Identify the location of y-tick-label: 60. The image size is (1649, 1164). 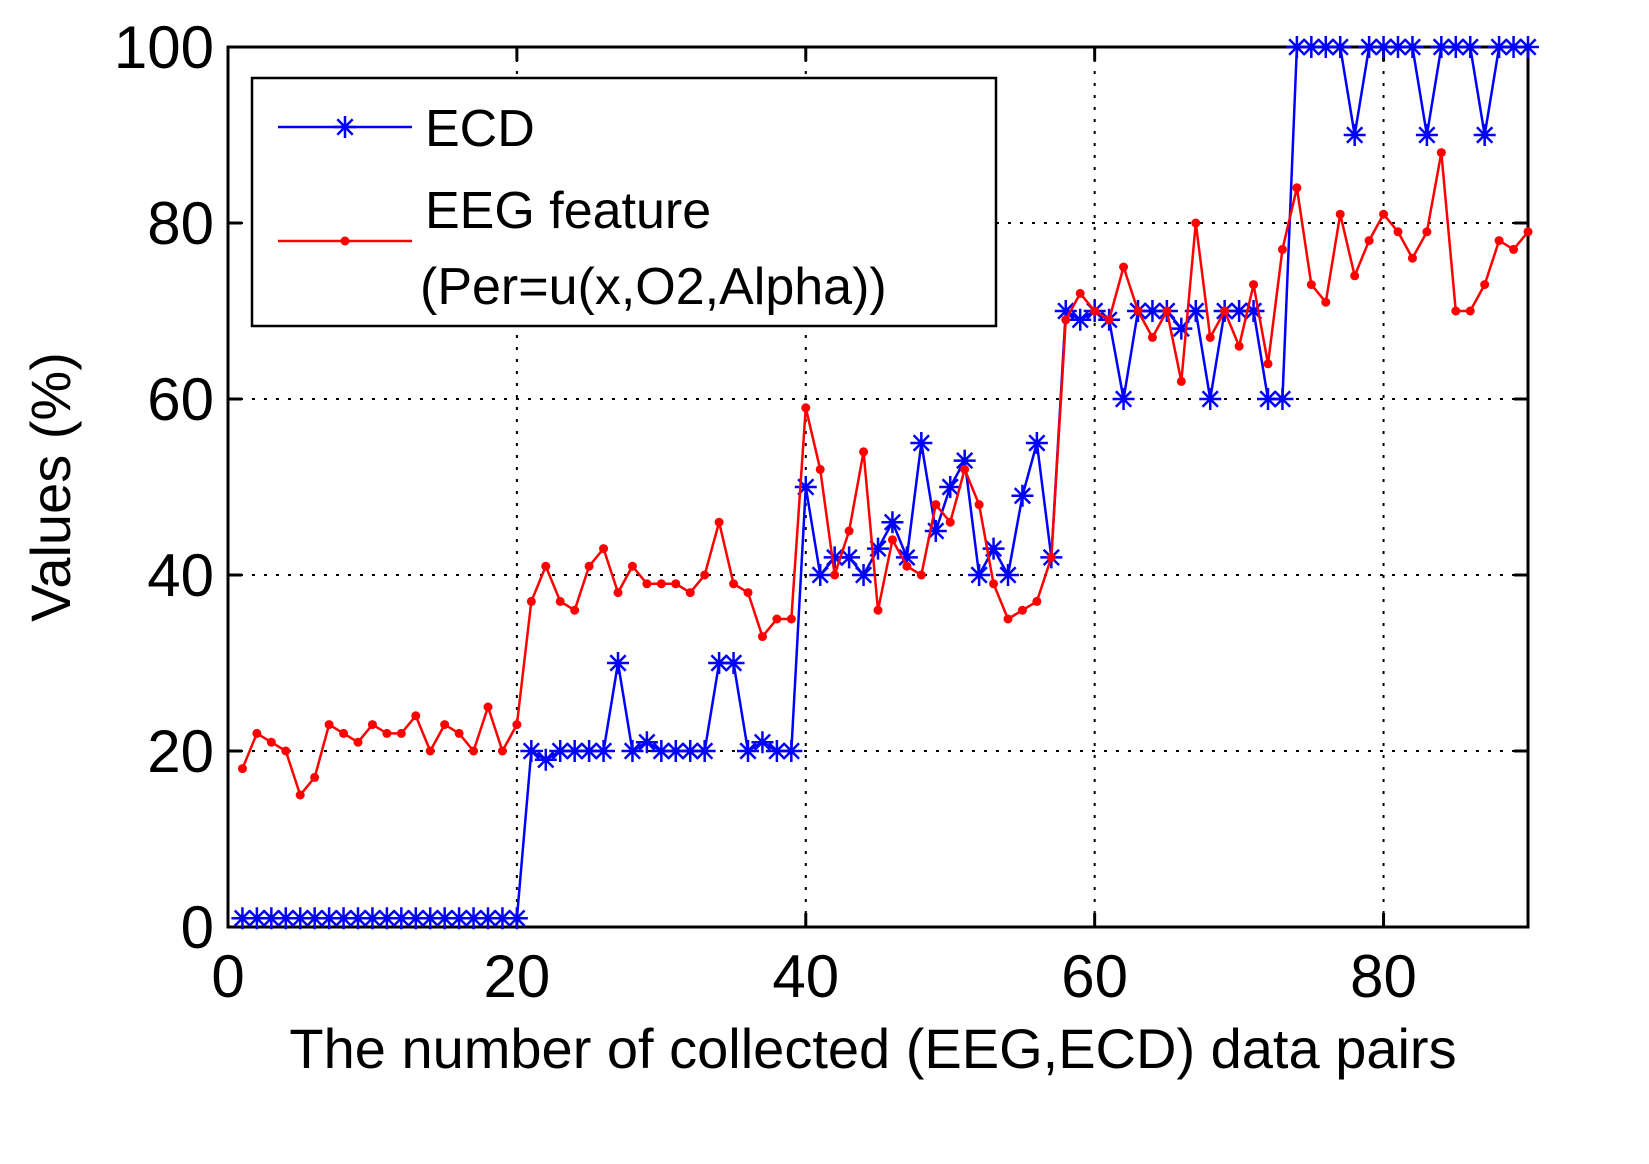
(180, 399).